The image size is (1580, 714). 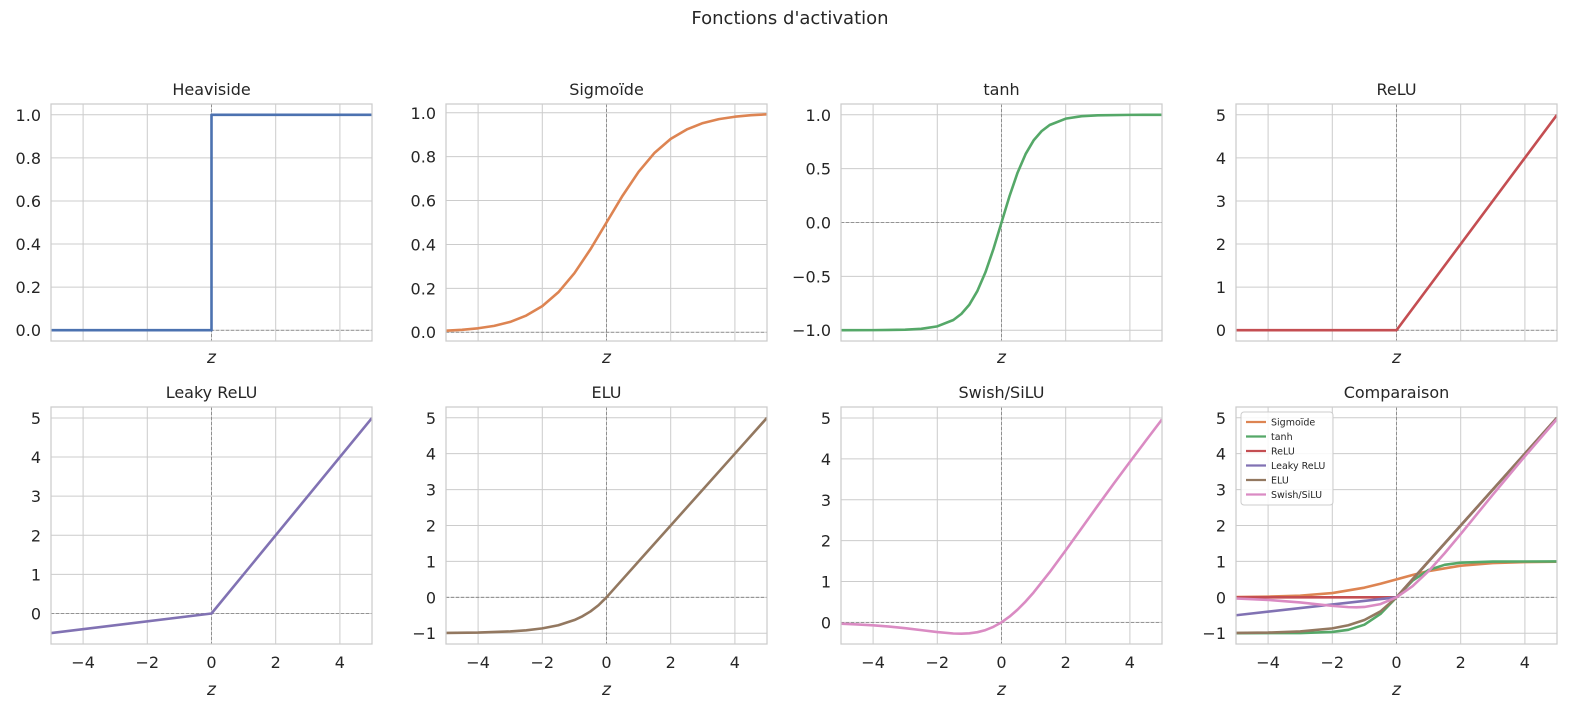 I want to click on series-line-elu, so click(x=1396, y=525).